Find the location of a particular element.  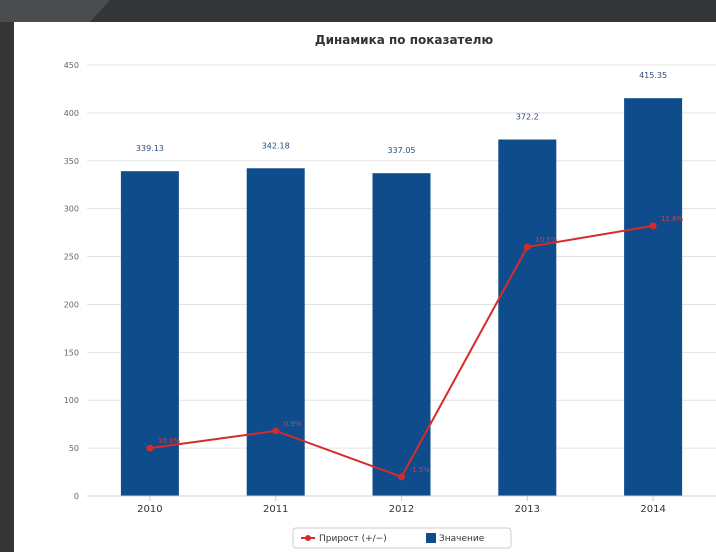

bar-value-label: 339.13 is located at coordinates (150, 148).